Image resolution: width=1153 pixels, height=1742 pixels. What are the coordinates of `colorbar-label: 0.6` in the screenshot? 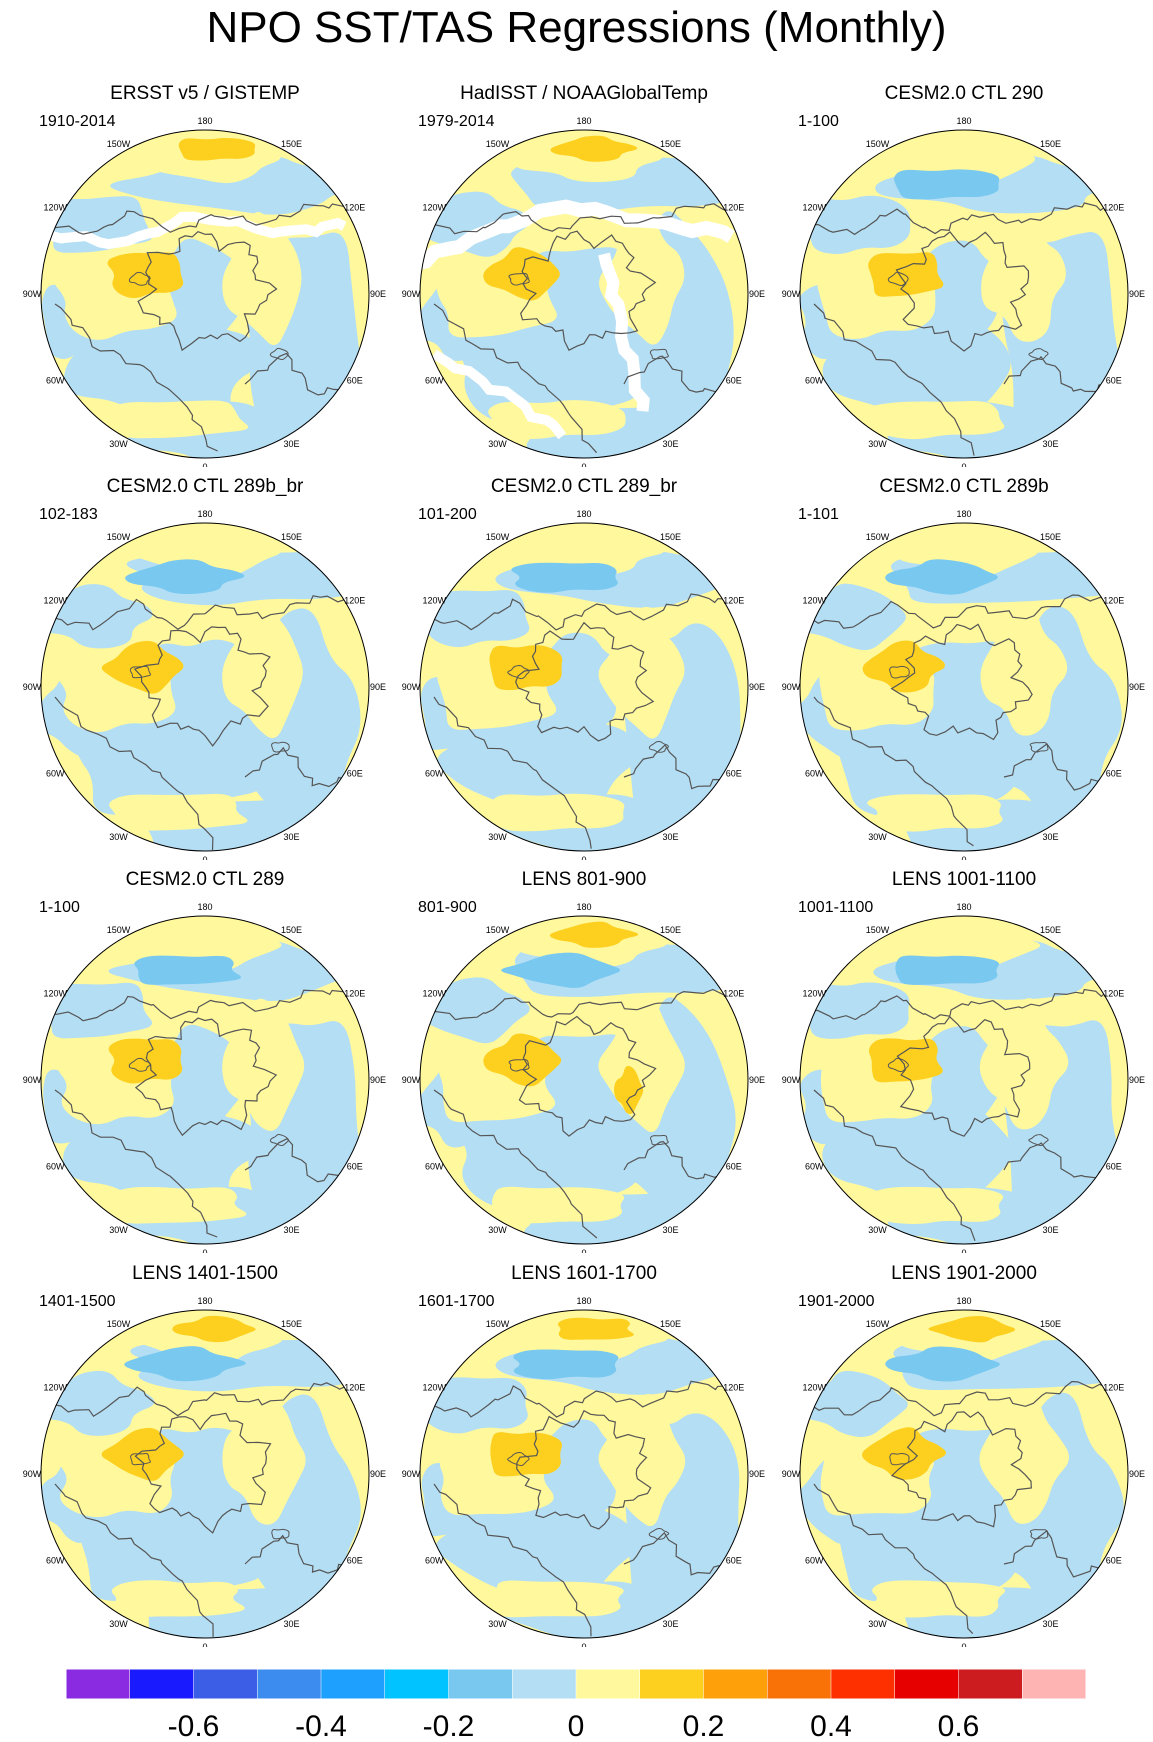 It's located at (959, 1726).